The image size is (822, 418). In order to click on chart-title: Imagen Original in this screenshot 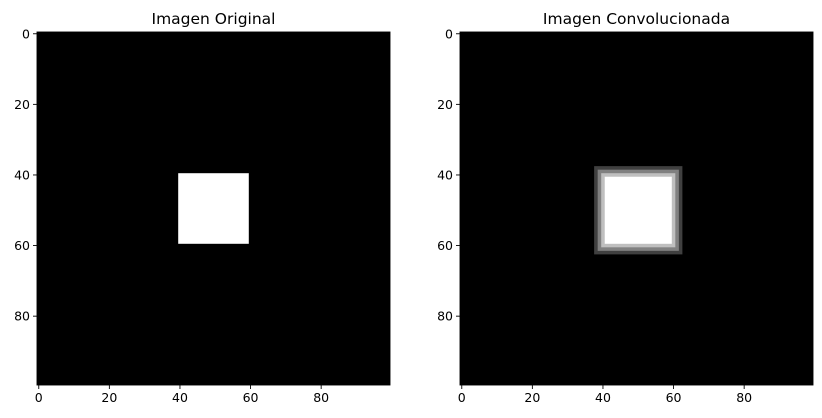, I will do `click(214, 19)`.